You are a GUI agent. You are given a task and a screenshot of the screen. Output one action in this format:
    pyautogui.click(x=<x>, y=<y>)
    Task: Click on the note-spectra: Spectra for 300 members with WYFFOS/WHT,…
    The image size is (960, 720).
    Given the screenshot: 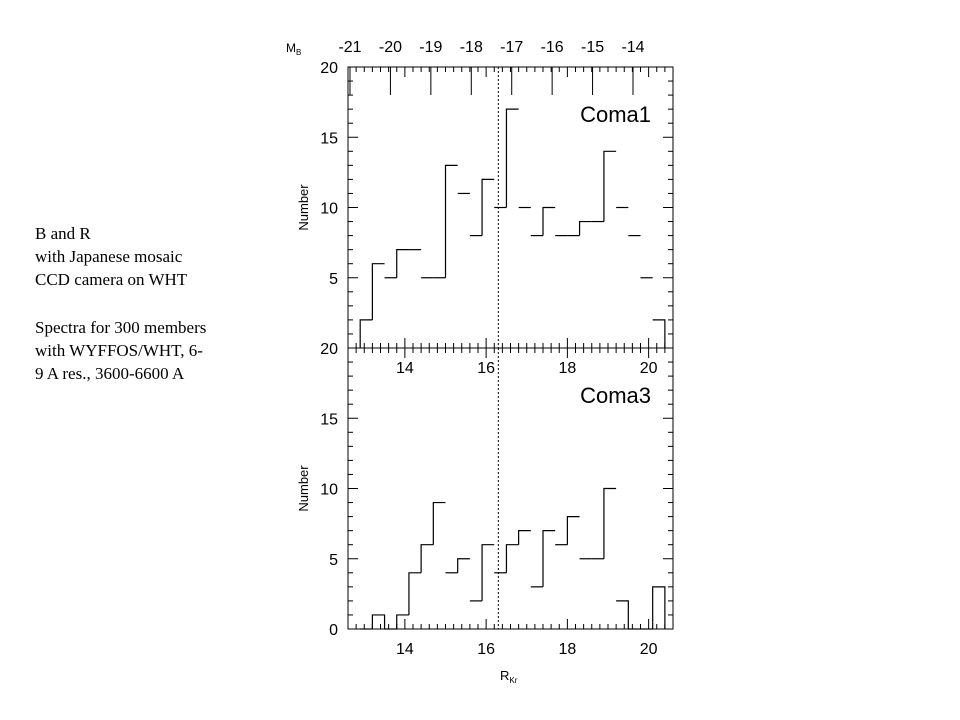 What is the action you would take?
    pyautogui.click(x=120, y=350)
    